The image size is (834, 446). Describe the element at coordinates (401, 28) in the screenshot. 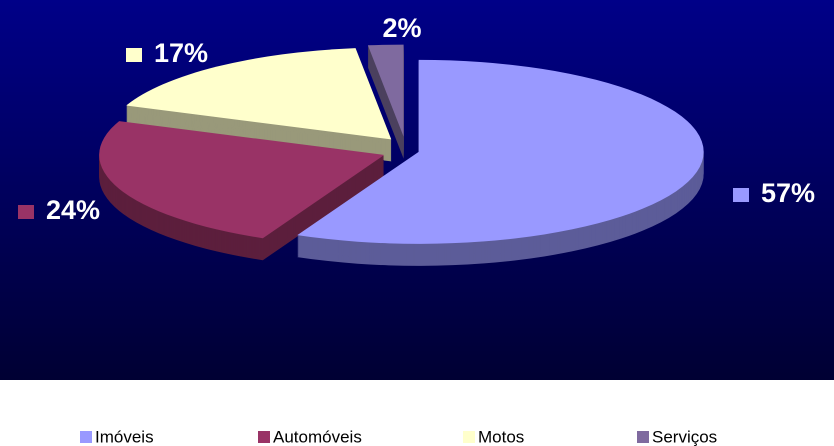

I see `value-label: 2%` at that location.